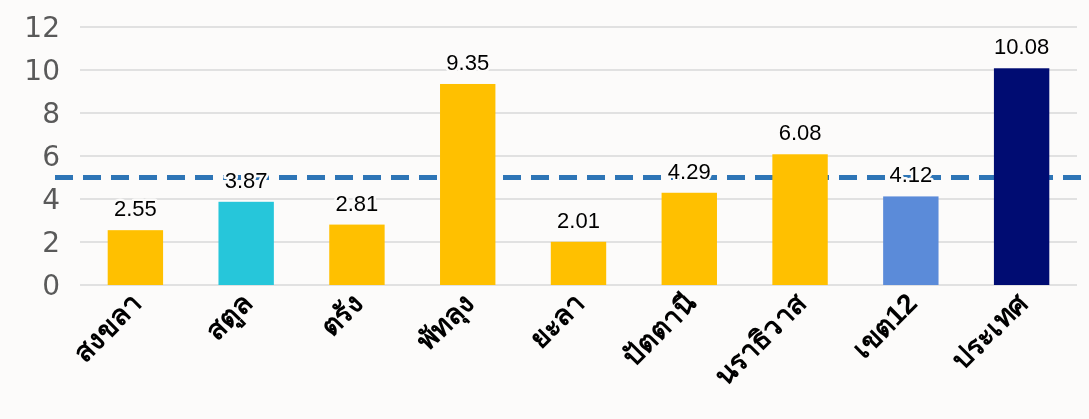 This screenshot has height=419, width=1089. I want to click on y-tick-label: 8, so click(51, 113).